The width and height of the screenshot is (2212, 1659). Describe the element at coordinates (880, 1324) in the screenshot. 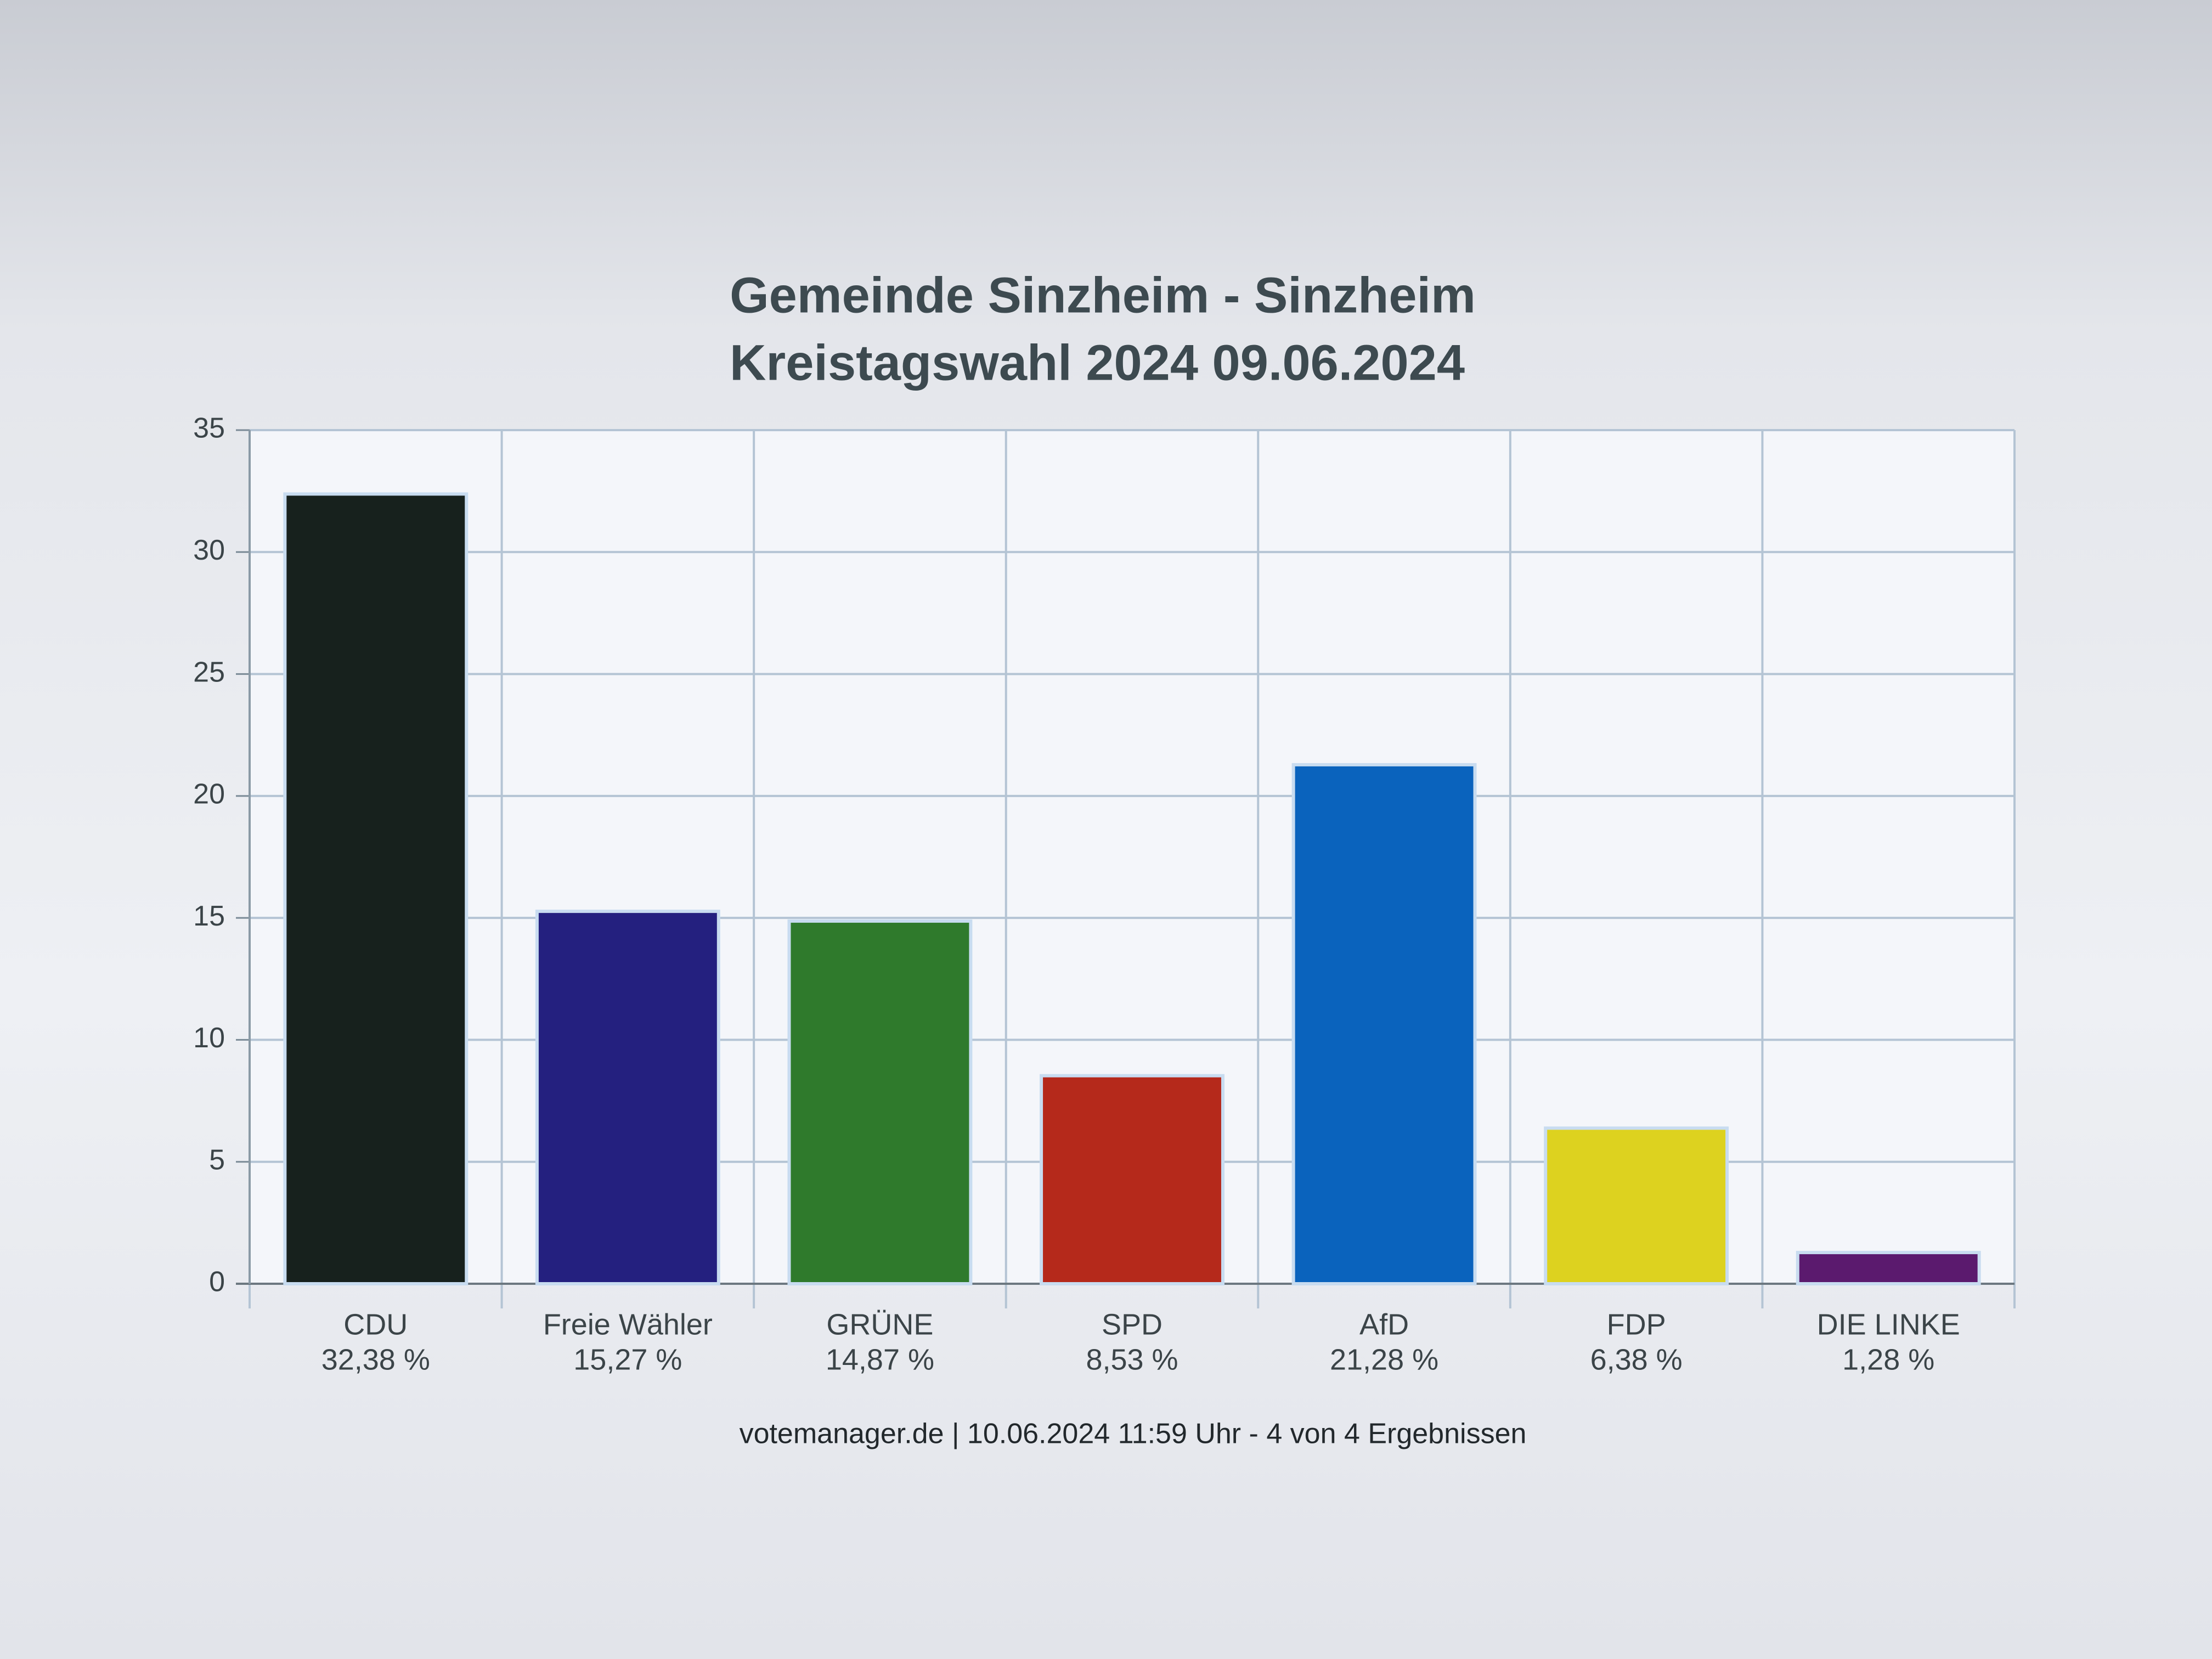

I see `x-tick-label: GRÜNE` at that location.